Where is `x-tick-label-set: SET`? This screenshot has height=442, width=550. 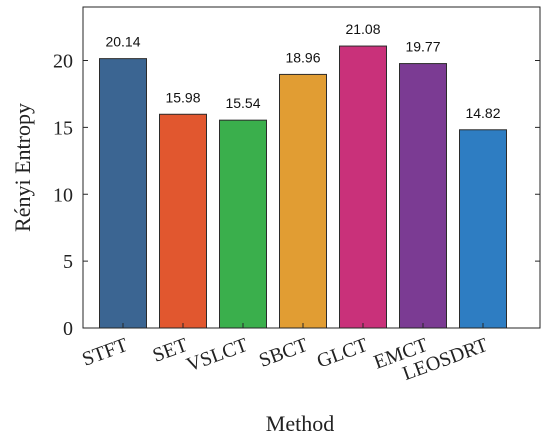 x-tick-label-set: SET is located at coordinates (170, 350).